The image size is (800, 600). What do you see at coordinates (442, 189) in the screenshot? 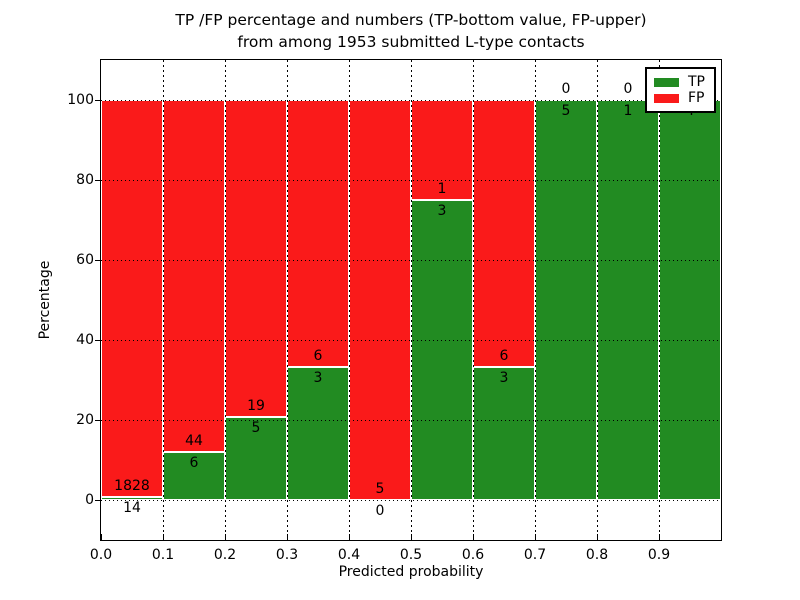
I see `bar-fp-count-label: 1` at bounding box center [442, 189].